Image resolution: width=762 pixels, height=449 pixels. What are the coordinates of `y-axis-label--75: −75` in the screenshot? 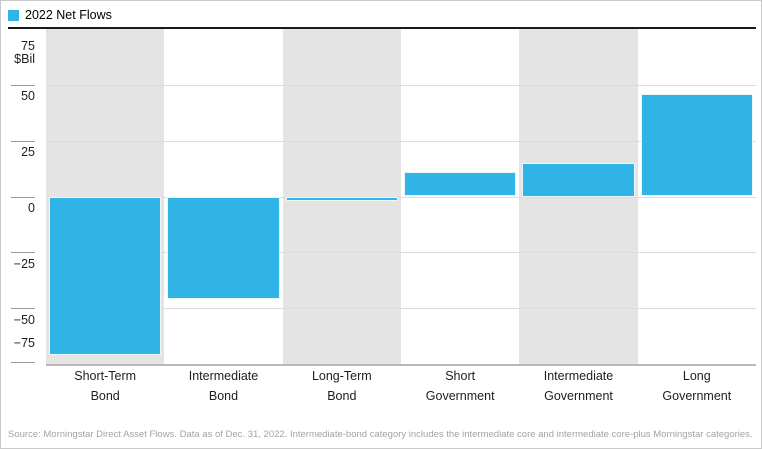 It's located at (24, 343).